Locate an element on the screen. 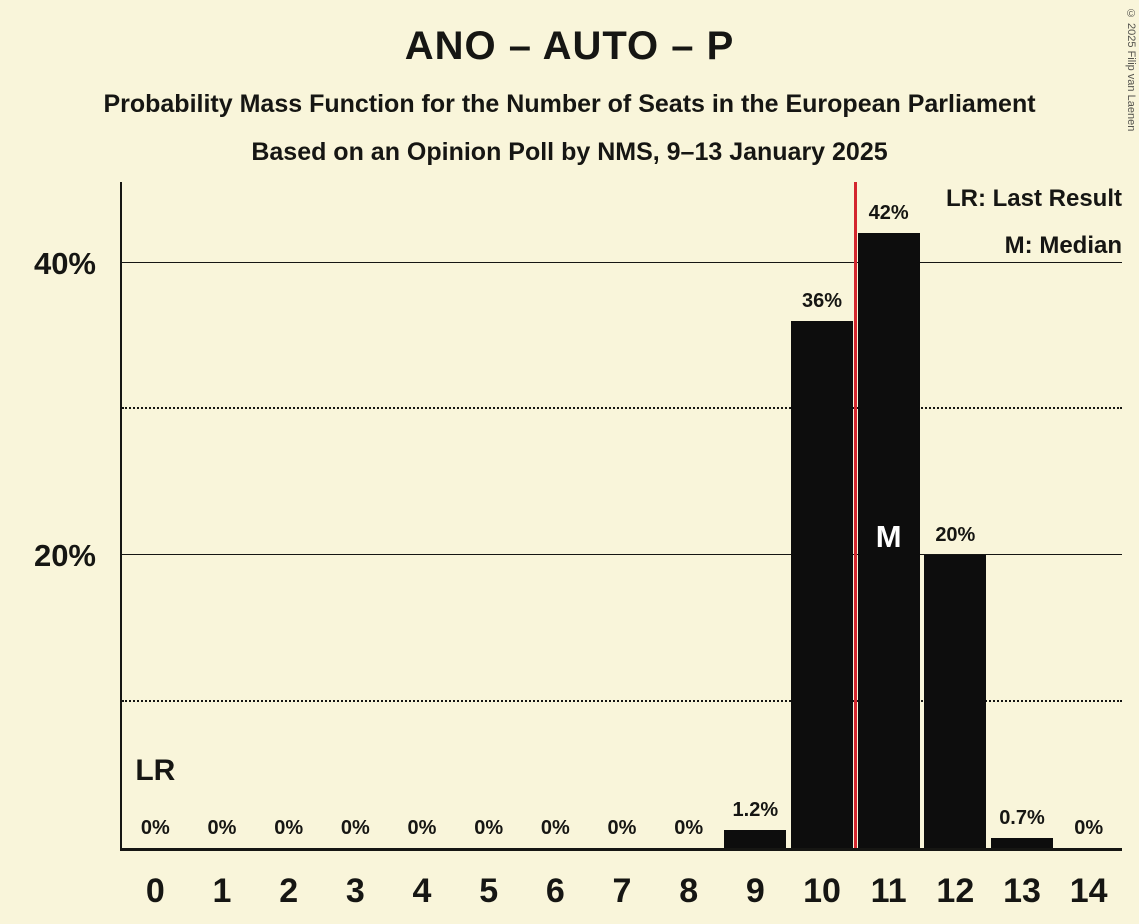 This screenshot has width=1139, height=924. legend-last-result: LR: Last Result is located at coordinates (1033, 198).